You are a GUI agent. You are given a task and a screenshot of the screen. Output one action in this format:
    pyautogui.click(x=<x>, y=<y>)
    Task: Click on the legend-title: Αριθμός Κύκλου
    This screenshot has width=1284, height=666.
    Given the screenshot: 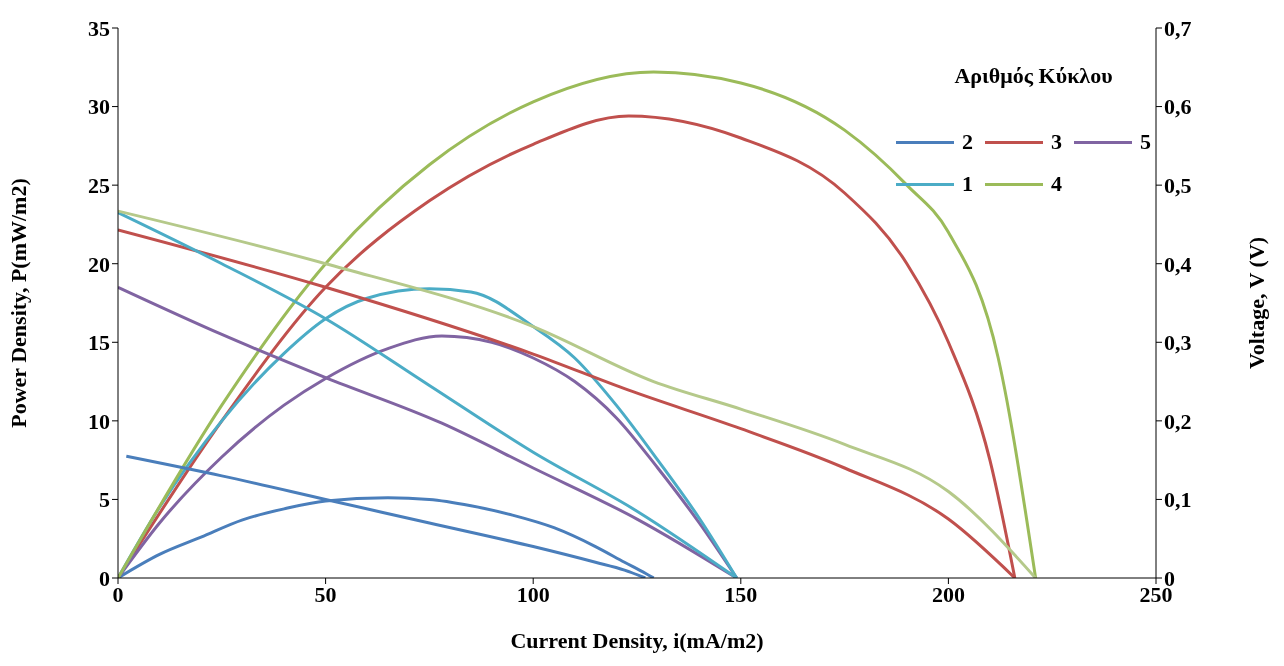 What is the action you would take?
    pyautogui.click(x=1033, y=76)
    